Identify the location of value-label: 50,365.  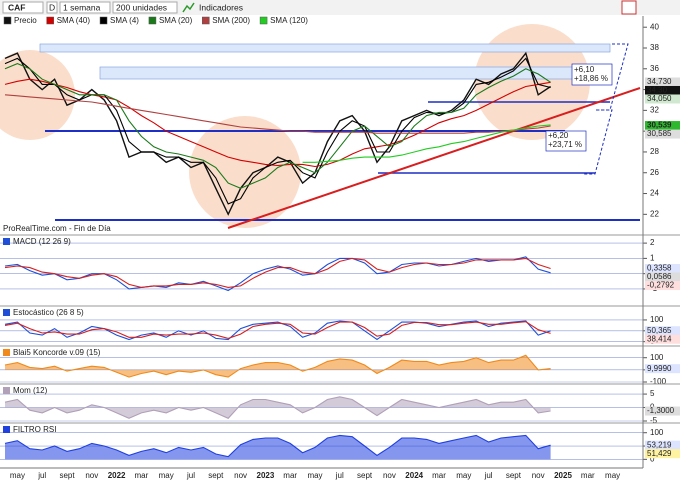
(659, 330).